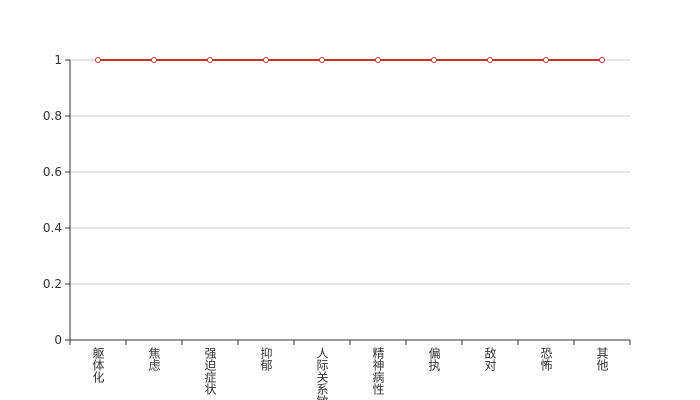 This screenshot has width=700, height=400. I want to click on x-tick-label: 其他, so click(602, 359).